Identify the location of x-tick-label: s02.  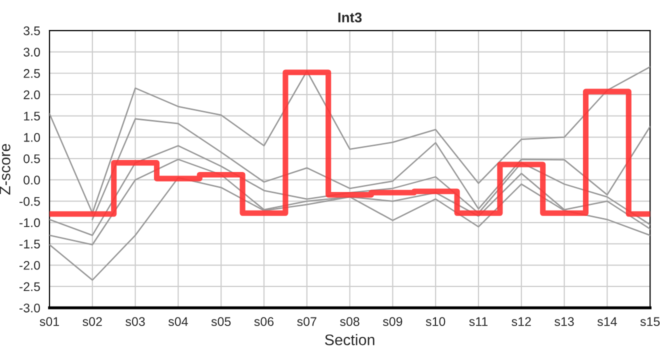
(92, 321).